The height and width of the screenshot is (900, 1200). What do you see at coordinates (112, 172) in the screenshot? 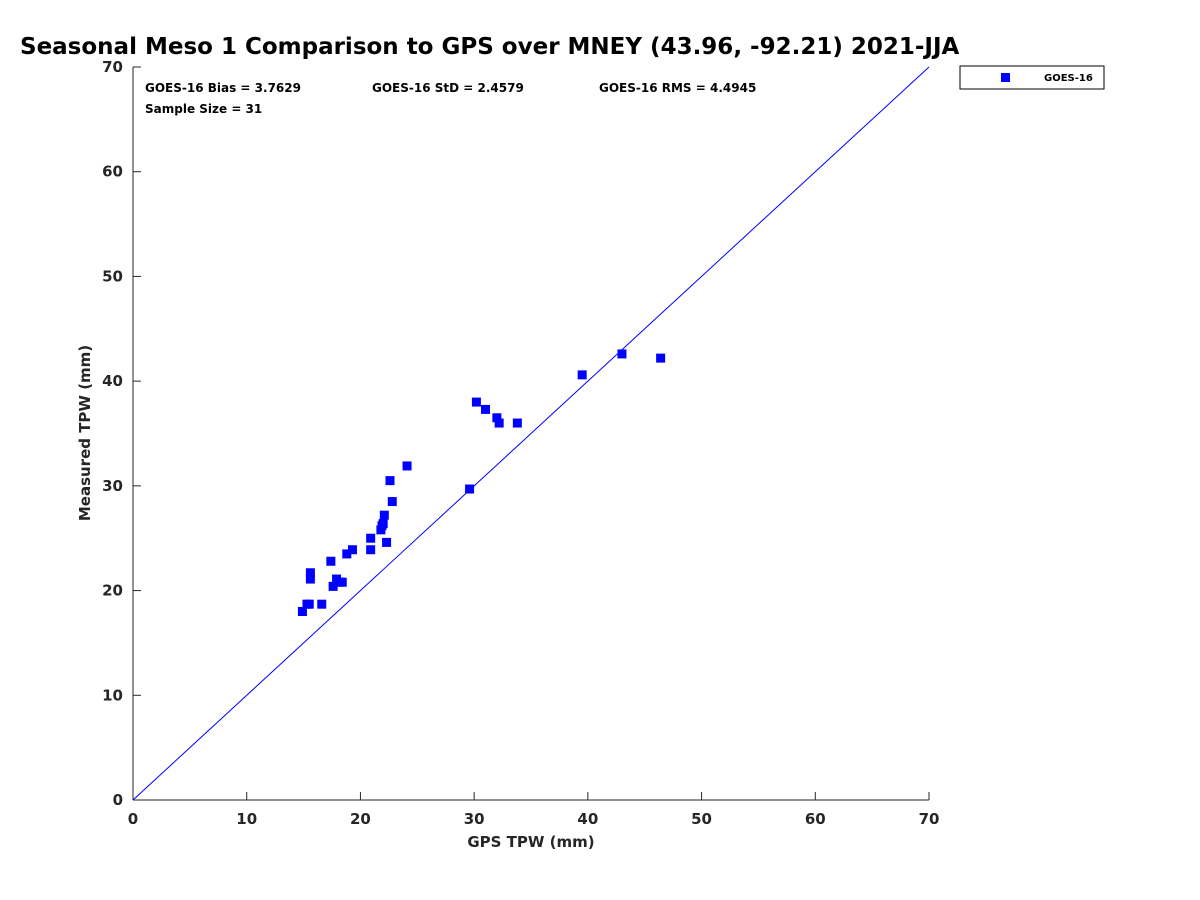
I see `y-tick-label: 60` at bounding box center [112, 172].